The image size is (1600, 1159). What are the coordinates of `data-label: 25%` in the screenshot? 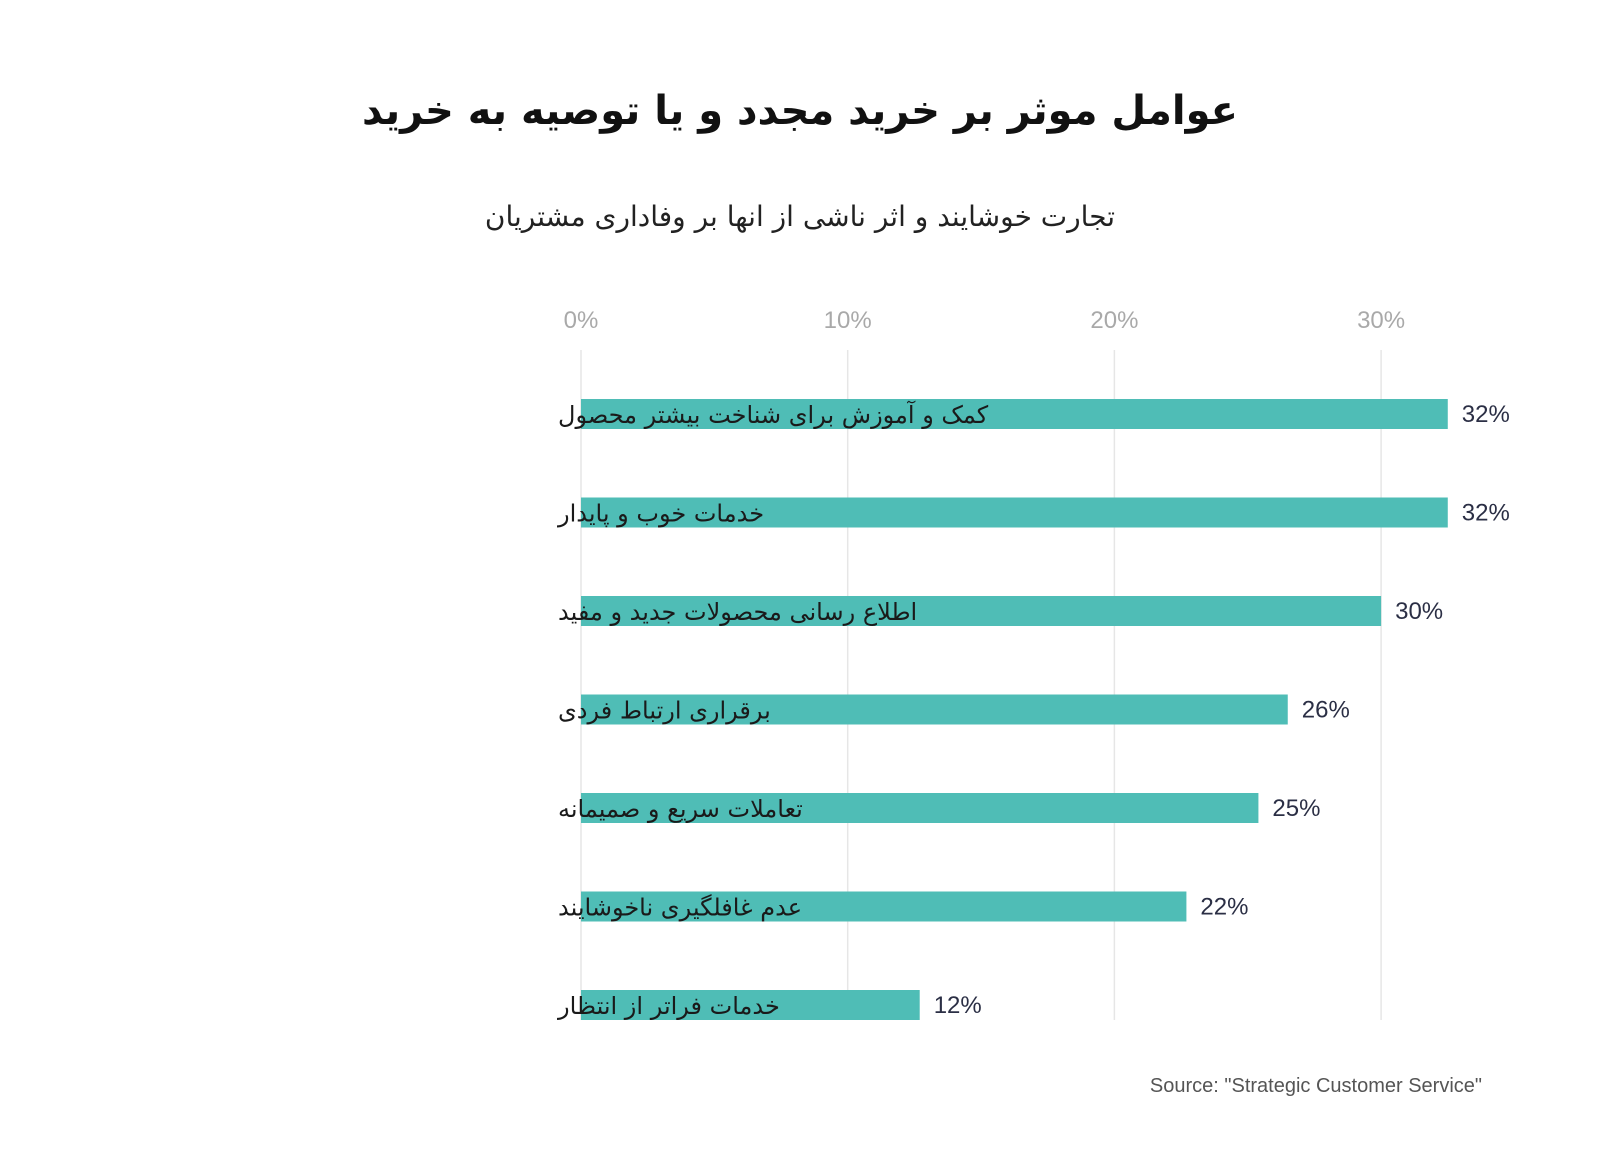 It's located at (1296, 808).